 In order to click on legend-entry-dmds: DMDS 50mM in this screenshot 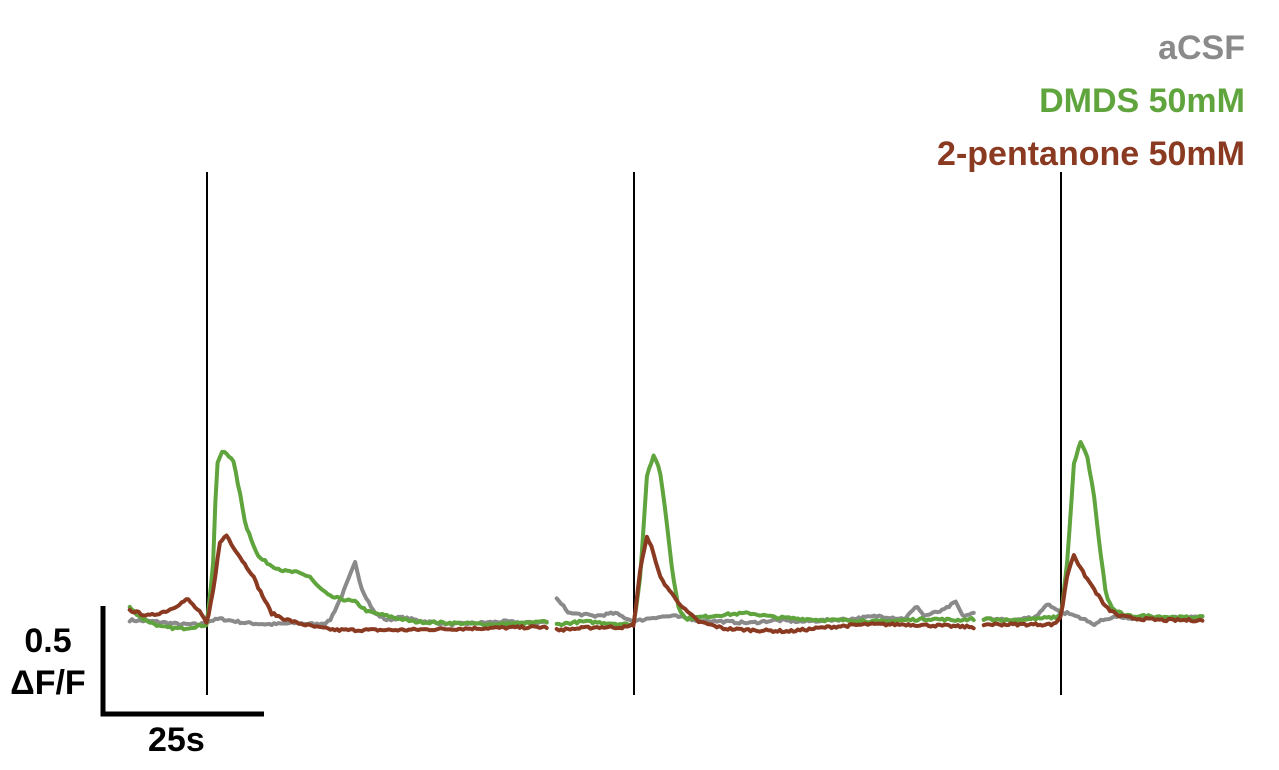, I will do `click(1142, 101)`.